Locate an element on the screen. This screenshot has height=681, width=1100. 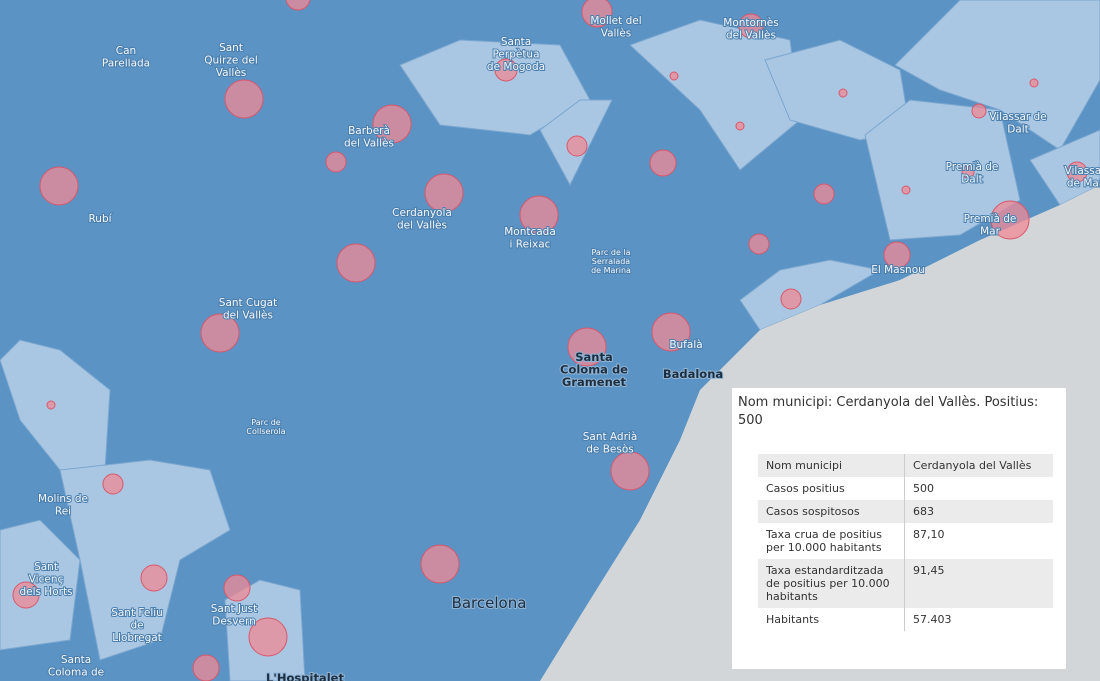
place-label: Premià de Dalt is located at coordinates (972, 173).